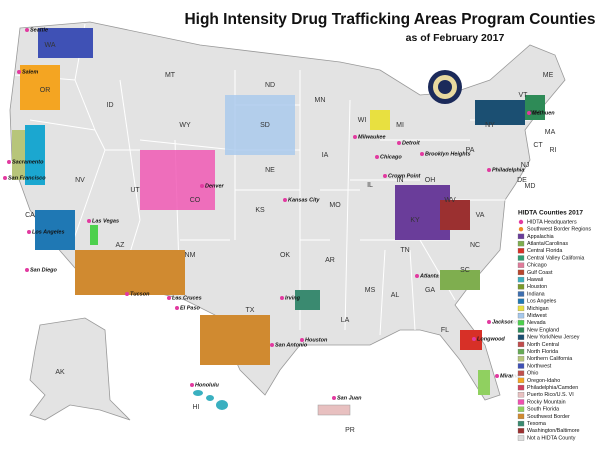 This screenshot has height=449, width=600. Describe the element at coordinates (543, 345) in the screenshot. I see `legend-label: North Central` at that location.